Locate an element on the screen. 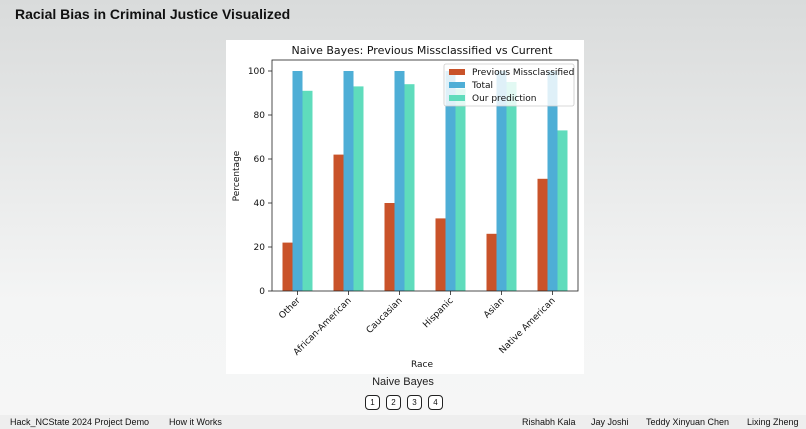 Image resolution: width=806 pixels, height=429 pixels. footer-project-link: Hack_NCState 2024 Project Demo is located at coordinates (80, 422).